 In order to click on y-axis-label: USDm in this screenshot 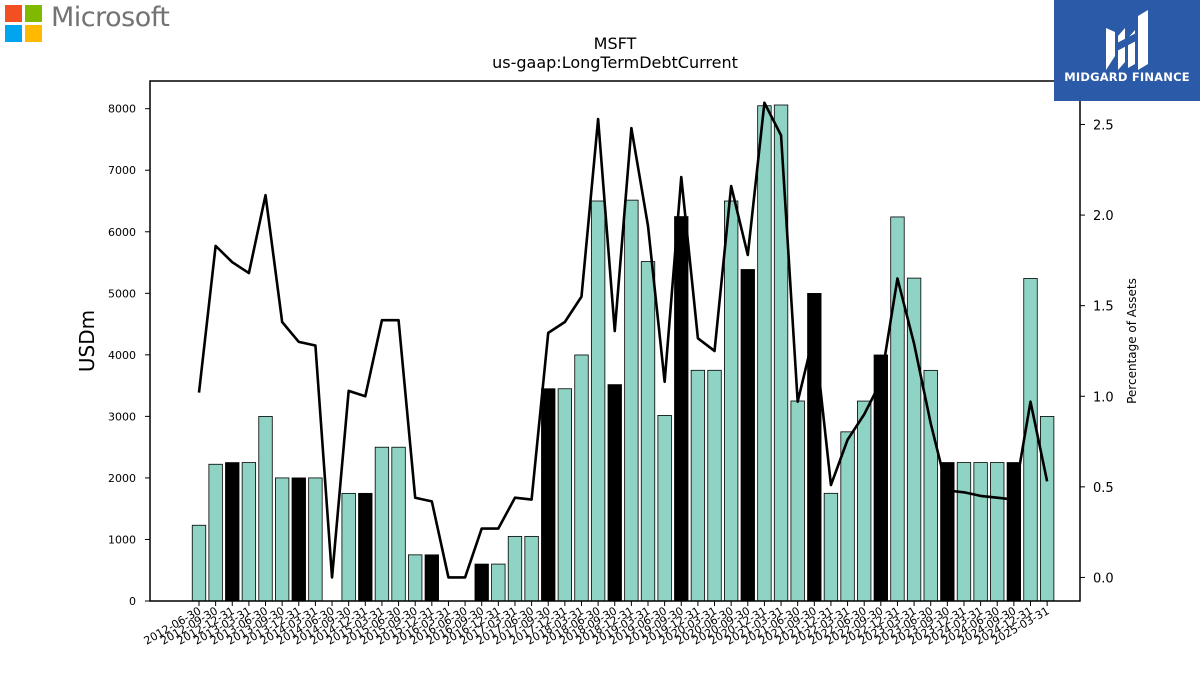, I will do `click(87, 341)`.